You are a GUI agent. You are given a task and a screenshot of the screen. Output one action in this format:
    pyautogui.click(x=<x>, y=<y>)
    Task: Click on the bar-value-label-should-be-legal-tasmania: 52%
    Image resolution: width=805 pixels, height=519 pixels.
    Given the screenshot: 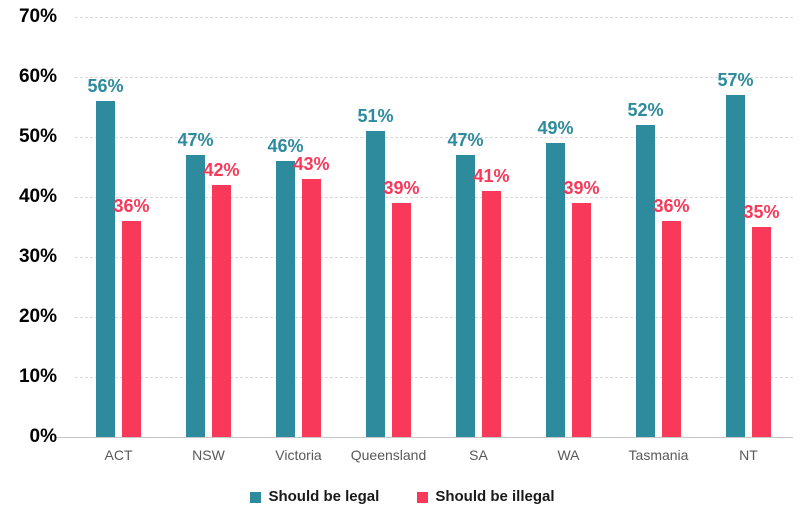 What is the action you would take?
    pyautogui.click(x=645, y=110)
    